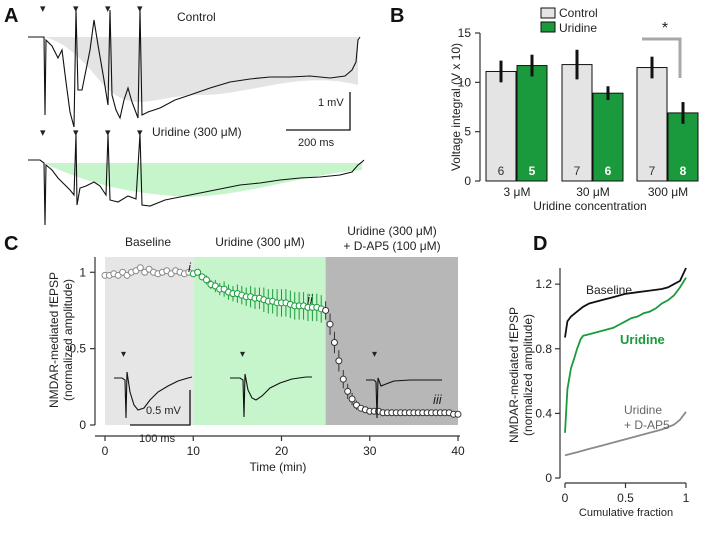 Image resolution: width=709 pixels, height=533 pixels. Describe the element at coordinates (589, 206) in the screenshot. I see `x-axis-label: Uridine concentration` at that location.